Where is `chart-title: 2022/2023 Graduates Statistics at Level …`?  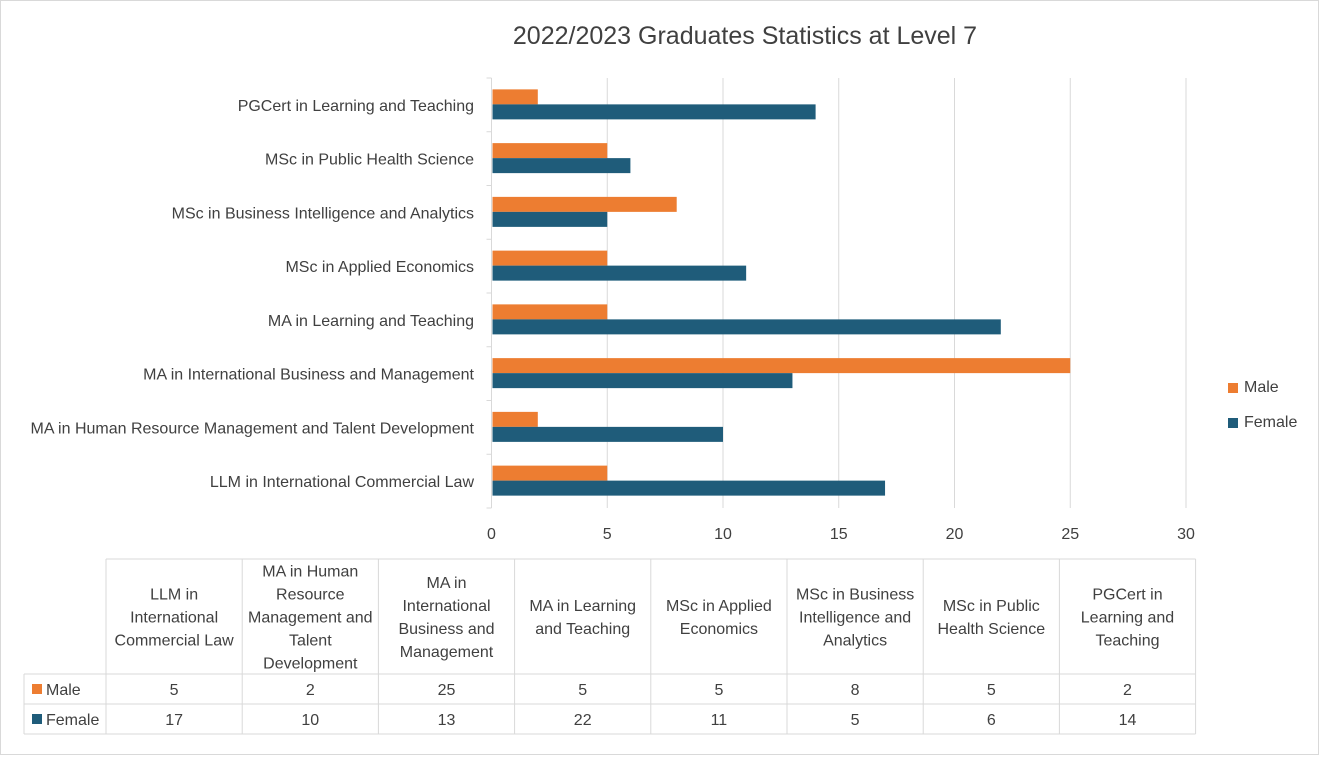
chart-title: 2022/2023 Graduates Statistics at Level … is located at coordinates (745, 36).